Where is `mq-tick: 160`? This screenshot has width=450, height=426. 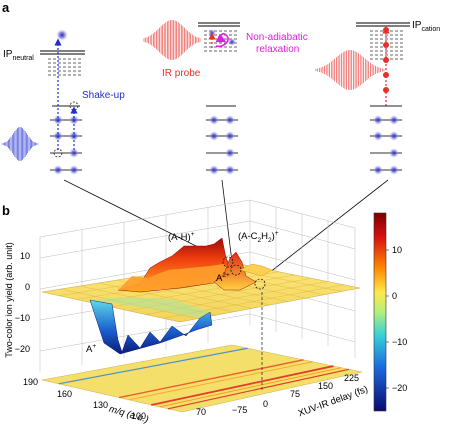 mq-tick: 160 is located at coordinates (64, 394).